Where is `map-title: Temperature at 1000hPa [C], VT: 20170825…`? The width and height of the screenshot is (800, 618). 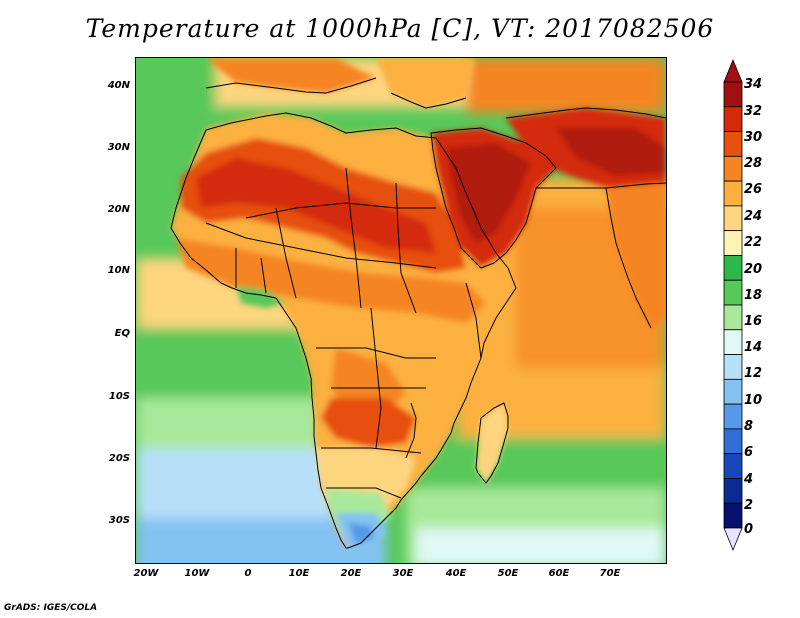
map-title: Temperature at 1000hPa [C], VT: 20170825… is located at coordinates (400, 28).